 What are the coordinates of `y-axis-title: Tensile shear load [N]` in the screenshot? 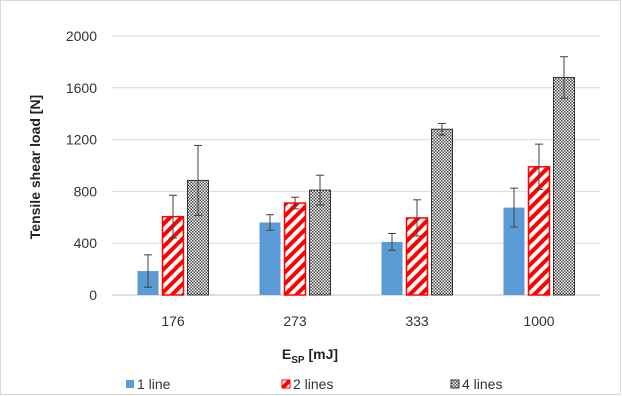 It's located at (35, 167).